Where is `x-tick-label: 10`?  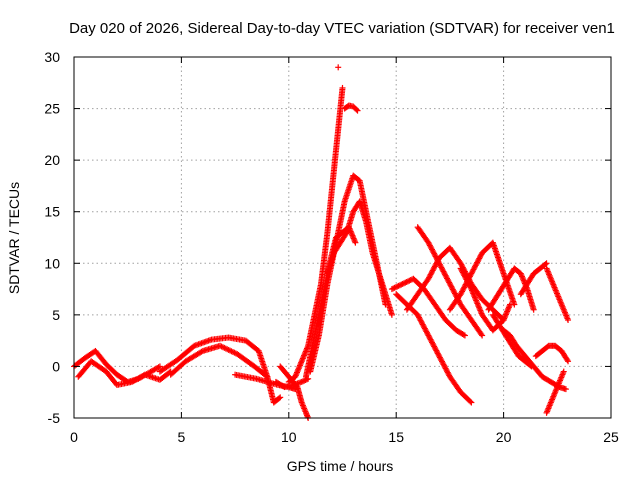 x-tick-label: 10 is located at coordinates (289, 437).